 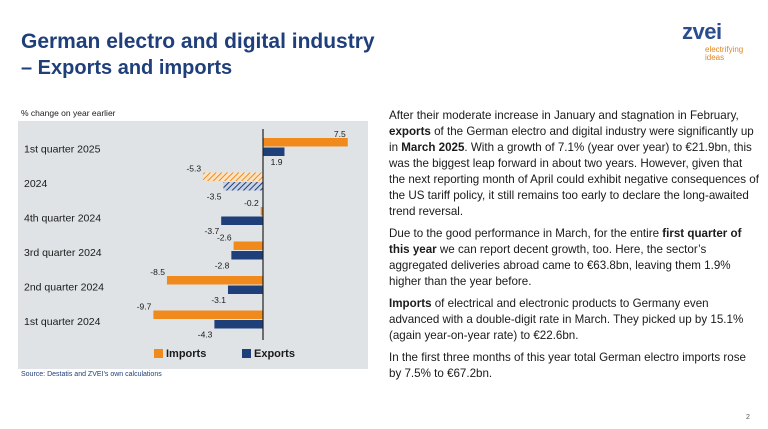 I want to click on logo-wordmark: zvei, so click(x=702, y=31).